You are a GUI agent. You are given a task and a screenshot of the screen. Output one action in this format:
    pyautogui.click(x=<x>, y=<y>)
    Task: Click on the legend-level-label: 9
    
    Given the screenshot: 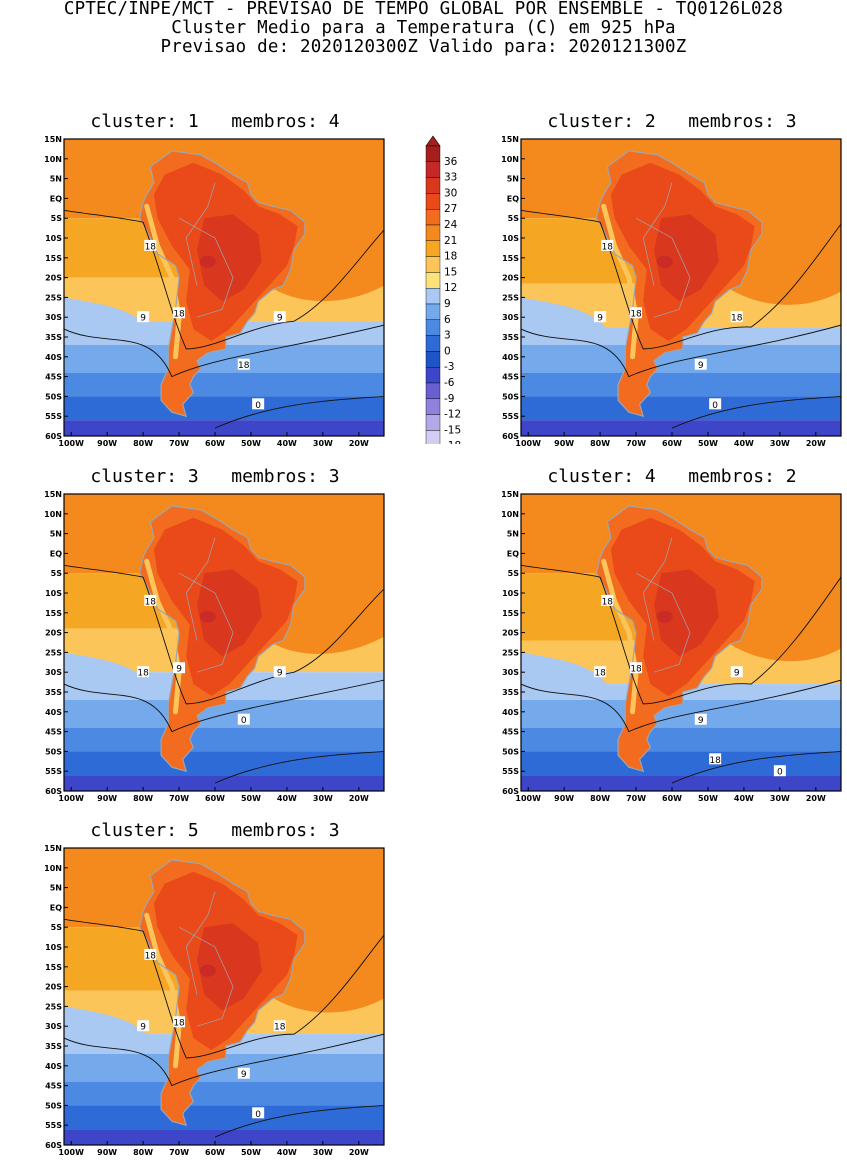 What is the action you would take?
    pyautogui.click(x=447, y=304)
    